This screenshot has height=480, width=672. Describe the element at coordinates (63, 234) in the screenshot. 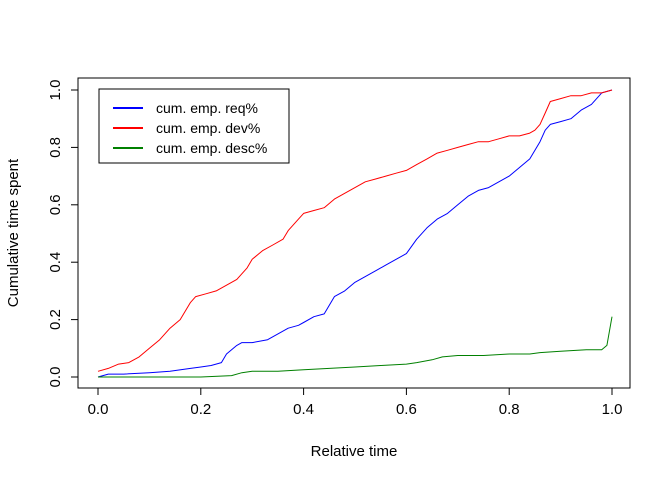

I see `y-axis: 0.0 0.2 0.4 0.6 0.8 1.0` at that location.